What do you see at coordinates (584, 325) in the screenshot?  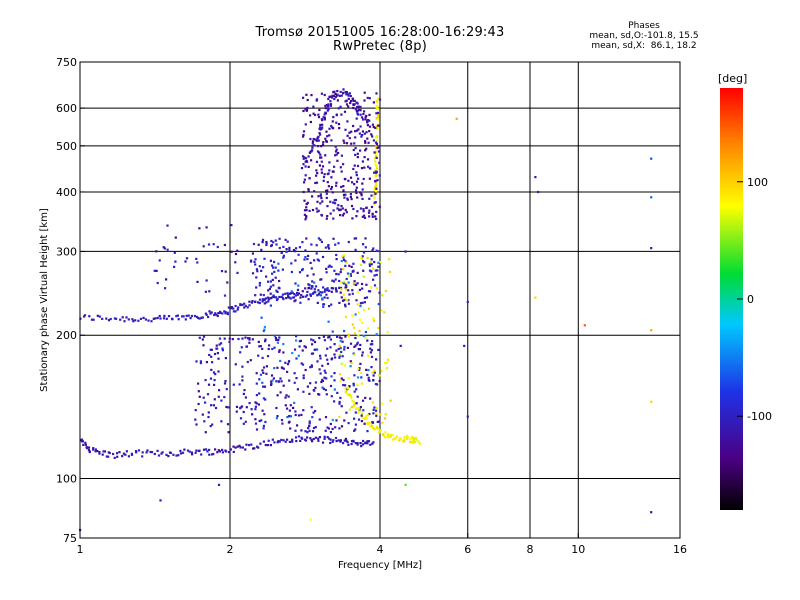 I see `isolated-echo-point` at bounding box center [584, 325].